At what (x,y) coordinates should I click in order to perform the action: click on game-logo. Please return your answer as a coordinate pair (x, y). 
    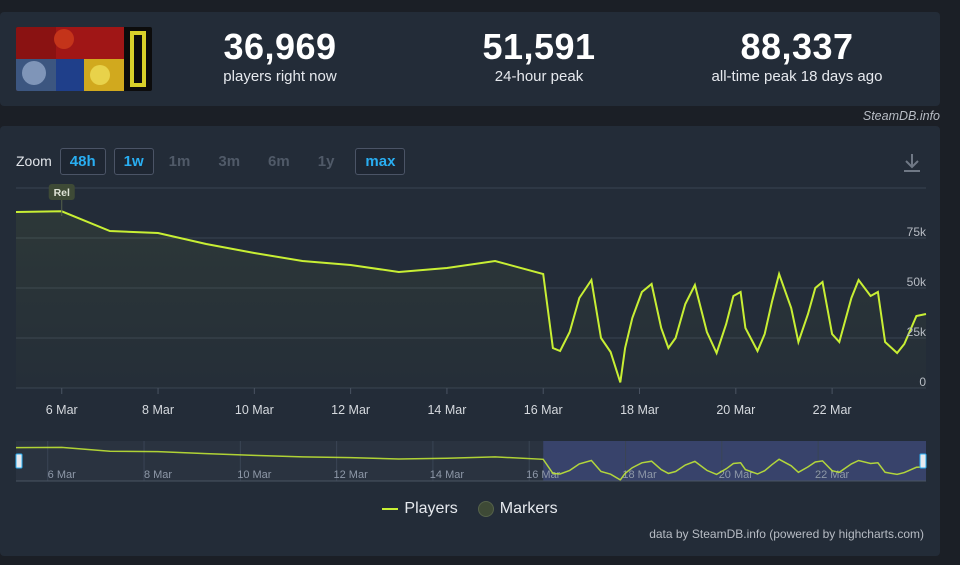
    Looking at the image, I should click on (84, 59).